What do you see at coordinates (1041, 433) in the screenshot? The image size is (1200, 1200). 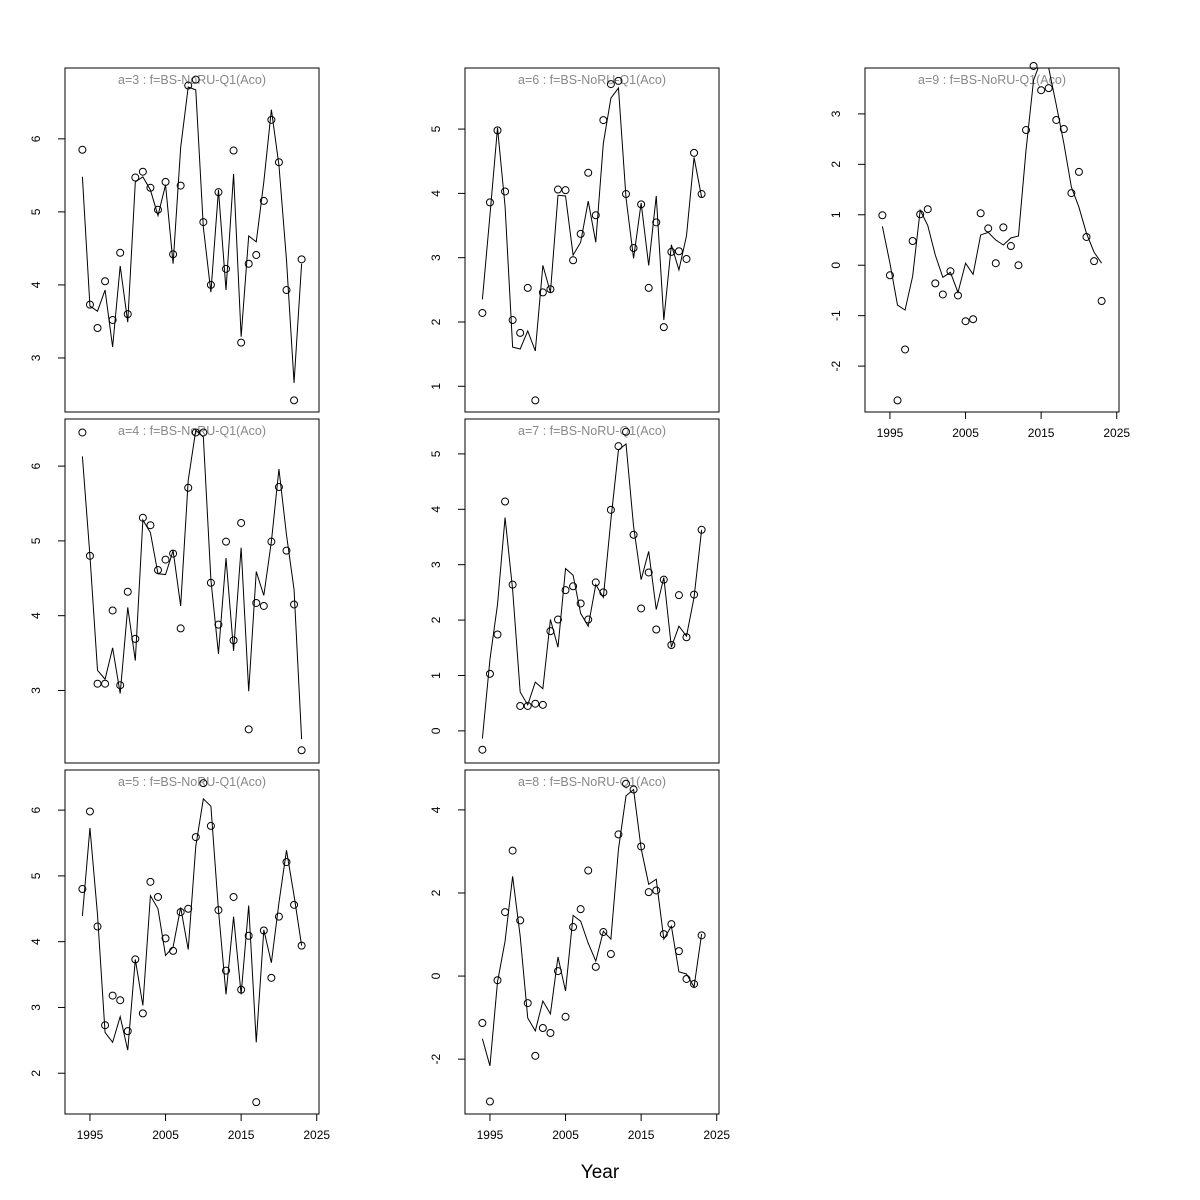 I see `x-tick-label: 2015` at bounding box center [1041, 433].